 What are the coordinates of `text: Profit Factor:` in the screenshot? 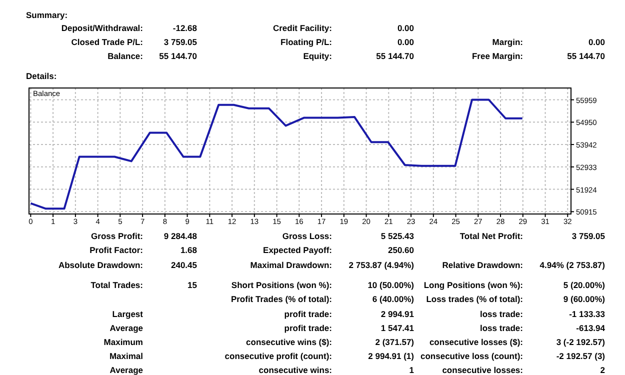 It's located at (117, 250).